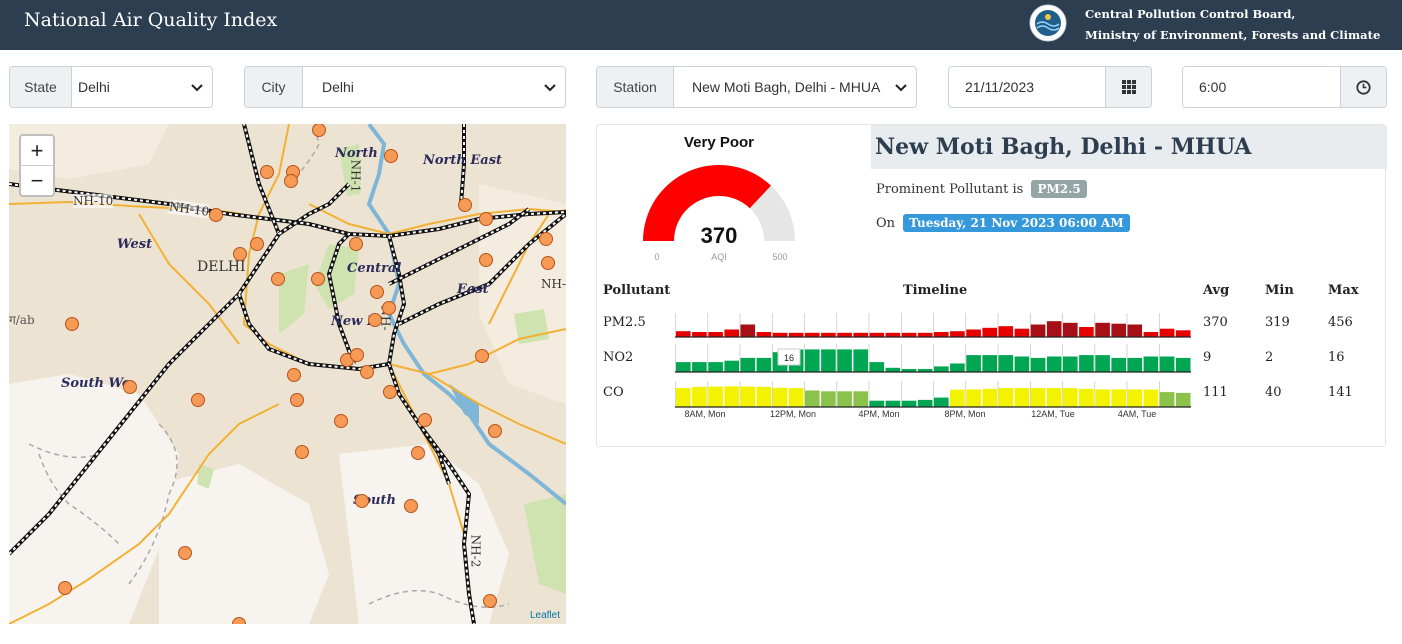 This screenshot has width=1402, height=644. I want to click on date-picker: 21/11/2023, so click(1050, 87).